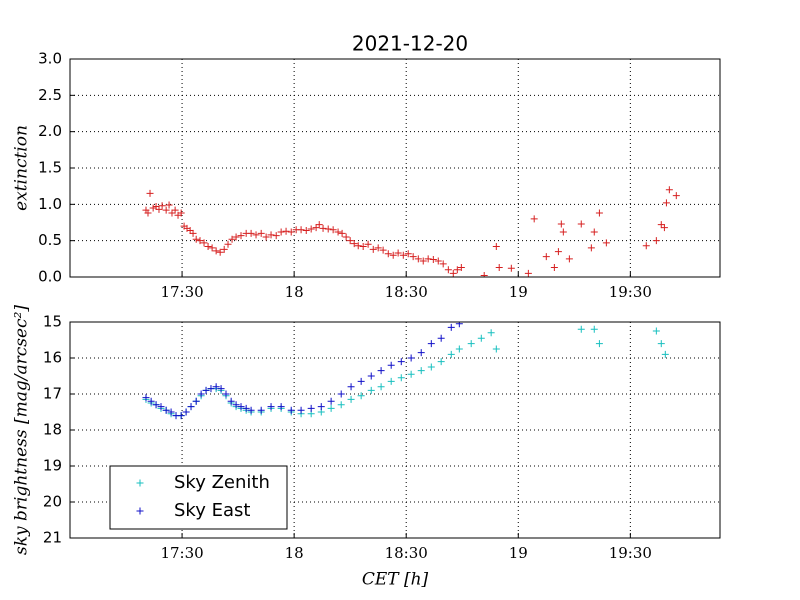 This screenshot has height=600, width=800. Describe the element at coordinates (405, 371) in the screenshot. I see `plot-area` at that location.